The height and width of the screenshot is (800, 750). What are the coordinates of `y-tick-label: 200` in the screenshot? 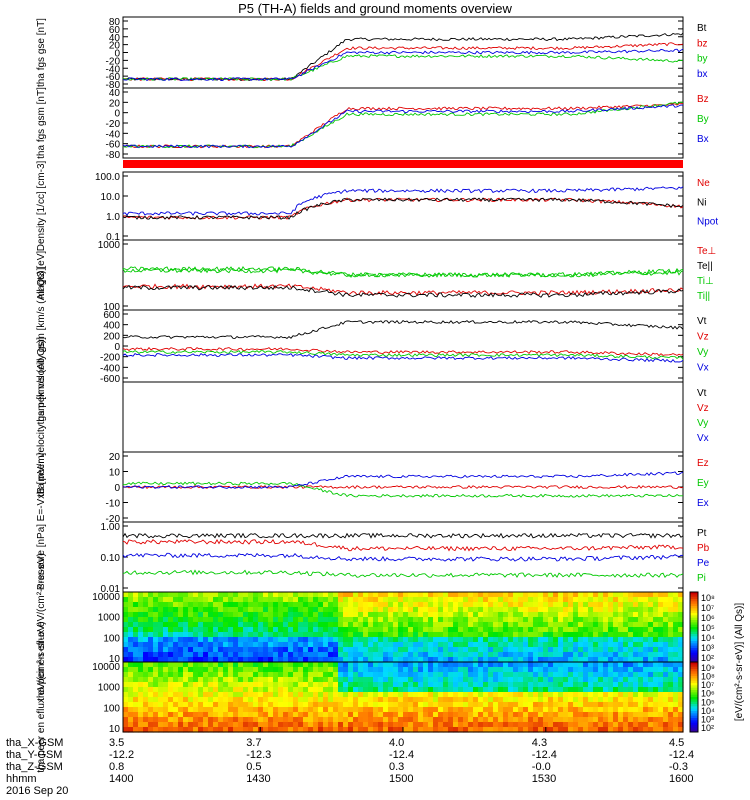 It's located at (111, 336).